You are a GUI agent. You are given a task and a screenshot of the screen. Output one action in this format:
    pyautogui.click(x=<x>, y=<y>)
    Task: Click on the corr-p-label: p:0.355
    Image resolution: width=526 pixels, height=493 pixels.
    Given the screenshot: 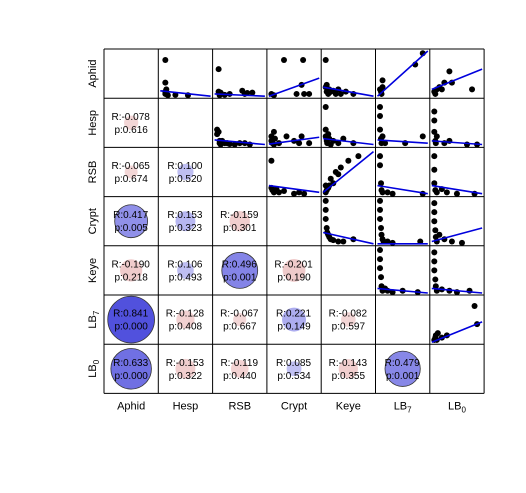 What is the action you would take?
    pyautogui.click(x=349, y=376)
    